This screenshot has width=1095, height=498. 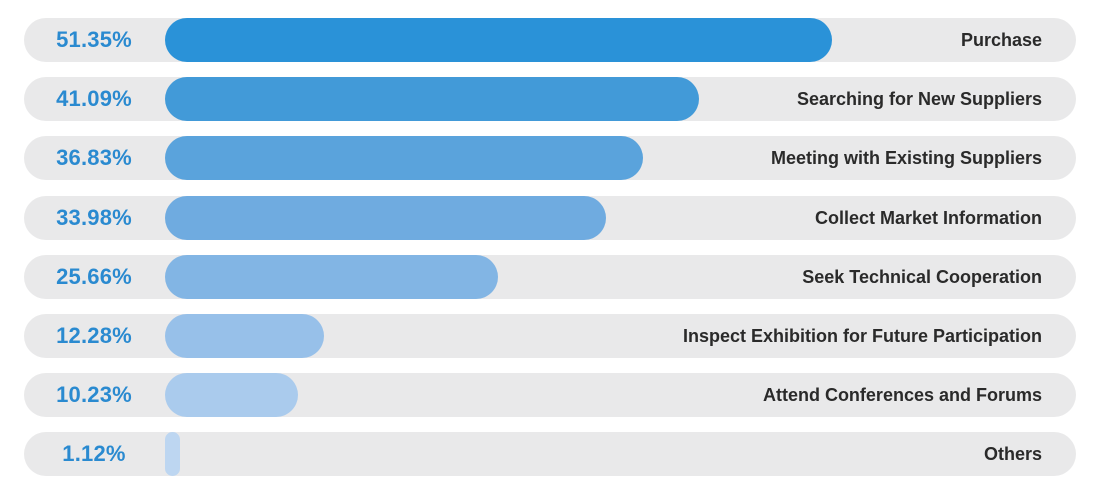 What do you see at coordinates (919, 99) in the screenshot?
I see `bar-category-label: Searching for New Suppliers` at bounding box center [919, 99].